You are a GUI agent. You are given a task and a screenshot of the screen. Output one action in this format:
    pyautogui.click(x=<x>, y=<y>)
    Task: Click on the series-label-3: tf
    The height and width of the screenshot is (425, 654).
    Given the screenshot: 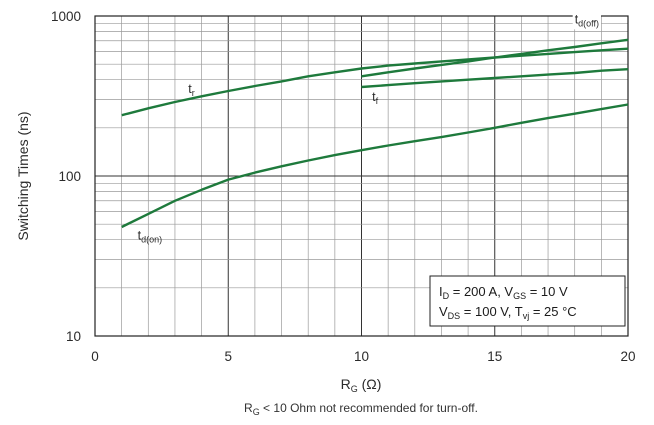 What is the action you would take?
    pyautogui.click(x=375, y=98)
    